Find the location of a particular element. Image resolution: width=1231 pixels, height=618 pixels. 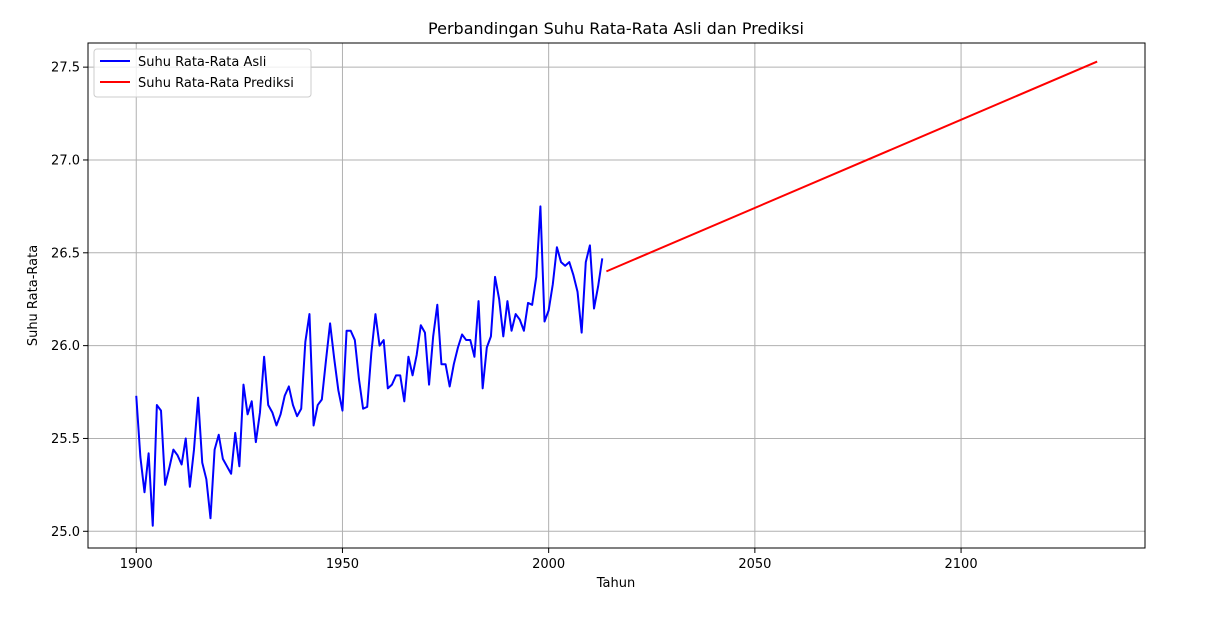

x-axis-ticks: 1900 1950 2000 2050 2100 is located at coordinates (549, 560).